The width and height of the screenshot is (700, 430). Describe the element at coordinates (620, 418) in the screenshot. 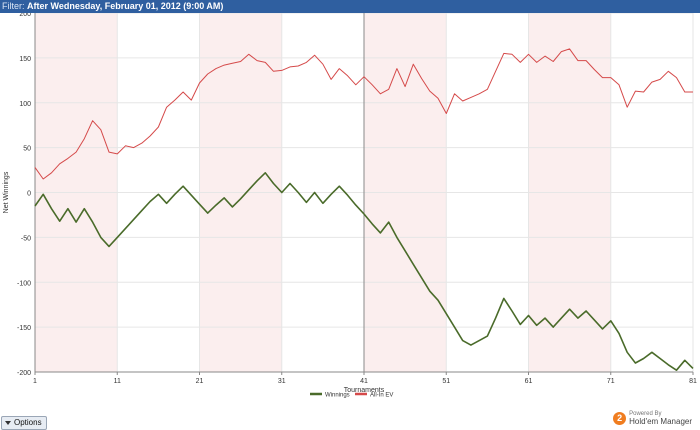

I see `holdem-manager-logo-icon: 2` at that location.